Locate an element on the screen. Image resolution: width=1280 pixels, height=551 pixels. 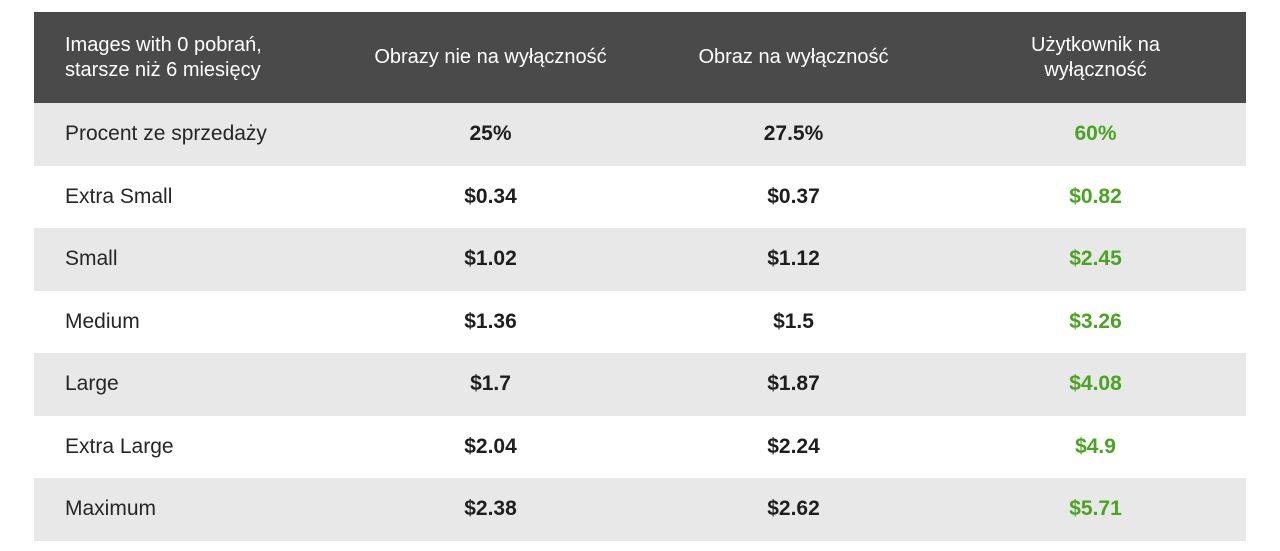
non-exclusive-value: $0.34 is located at coordinates (490, 196).